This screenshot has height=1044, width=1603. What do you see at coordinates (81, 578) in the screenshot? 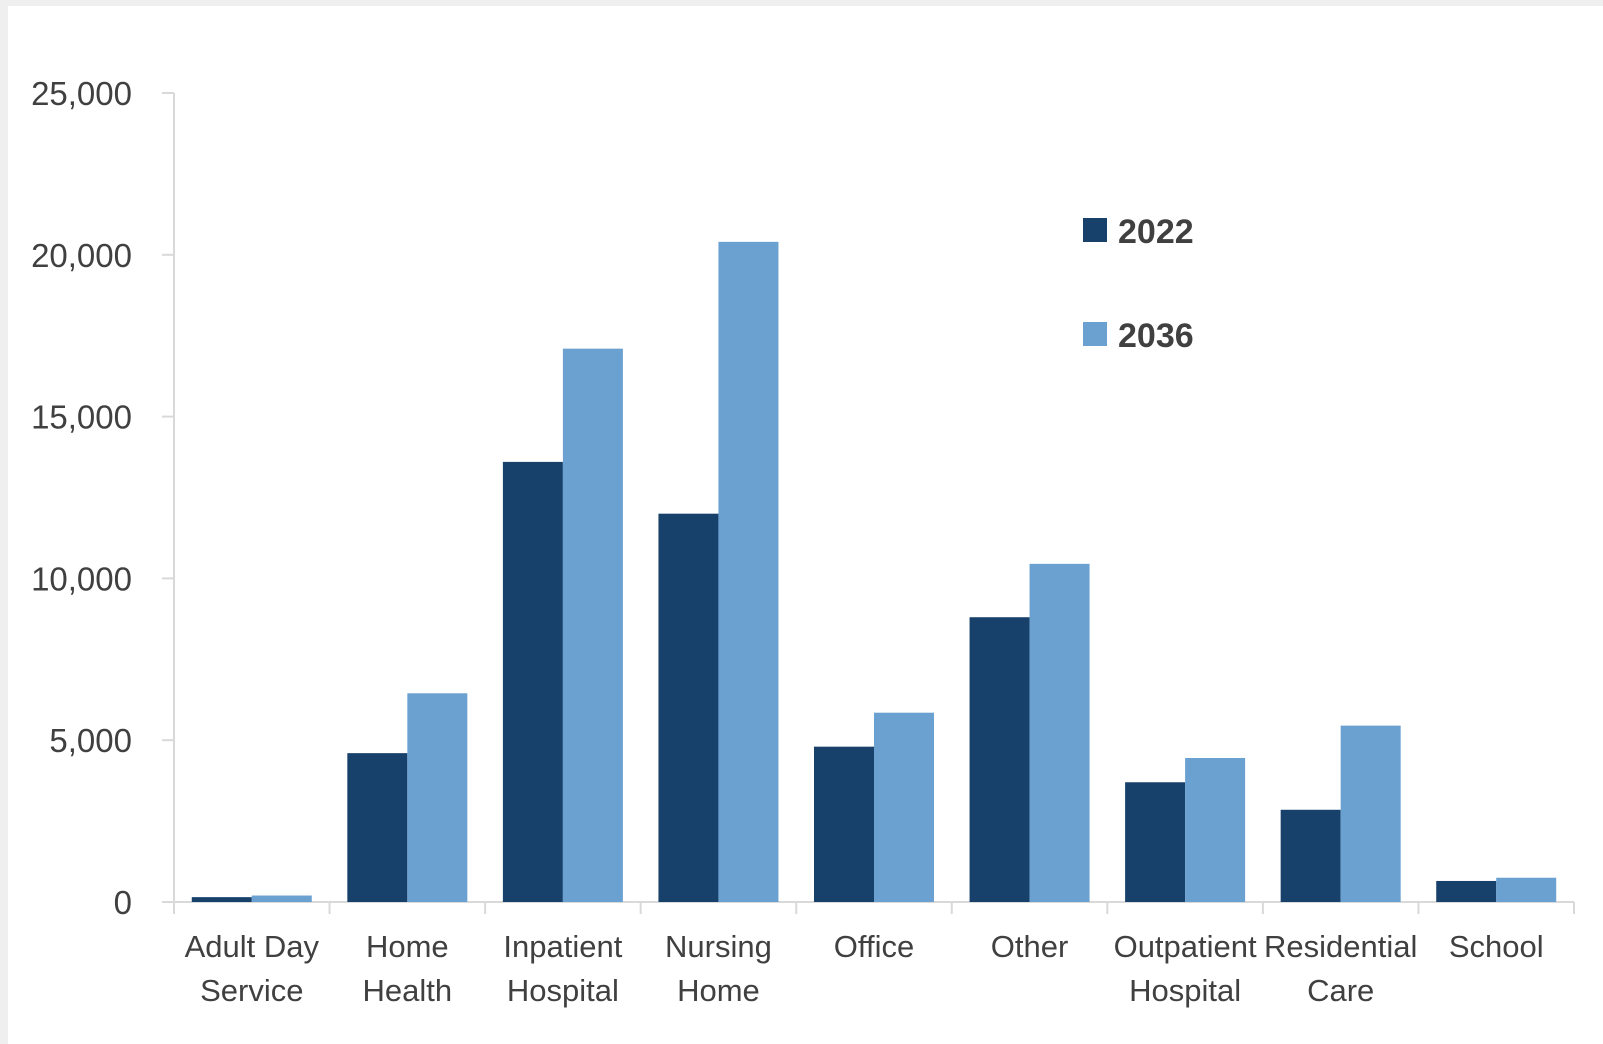
I see `y-tick-label: 10,000` at bounding box center [81, 578].